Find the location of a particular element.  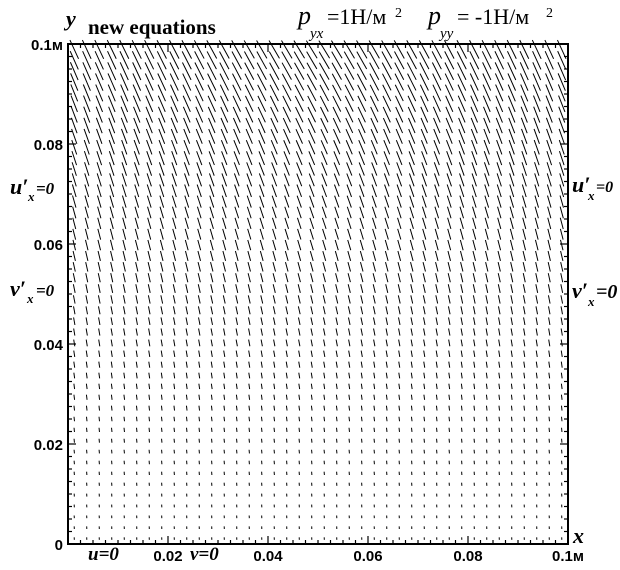

x-tick-label: 0.02 is located at coordinates (167, 556).